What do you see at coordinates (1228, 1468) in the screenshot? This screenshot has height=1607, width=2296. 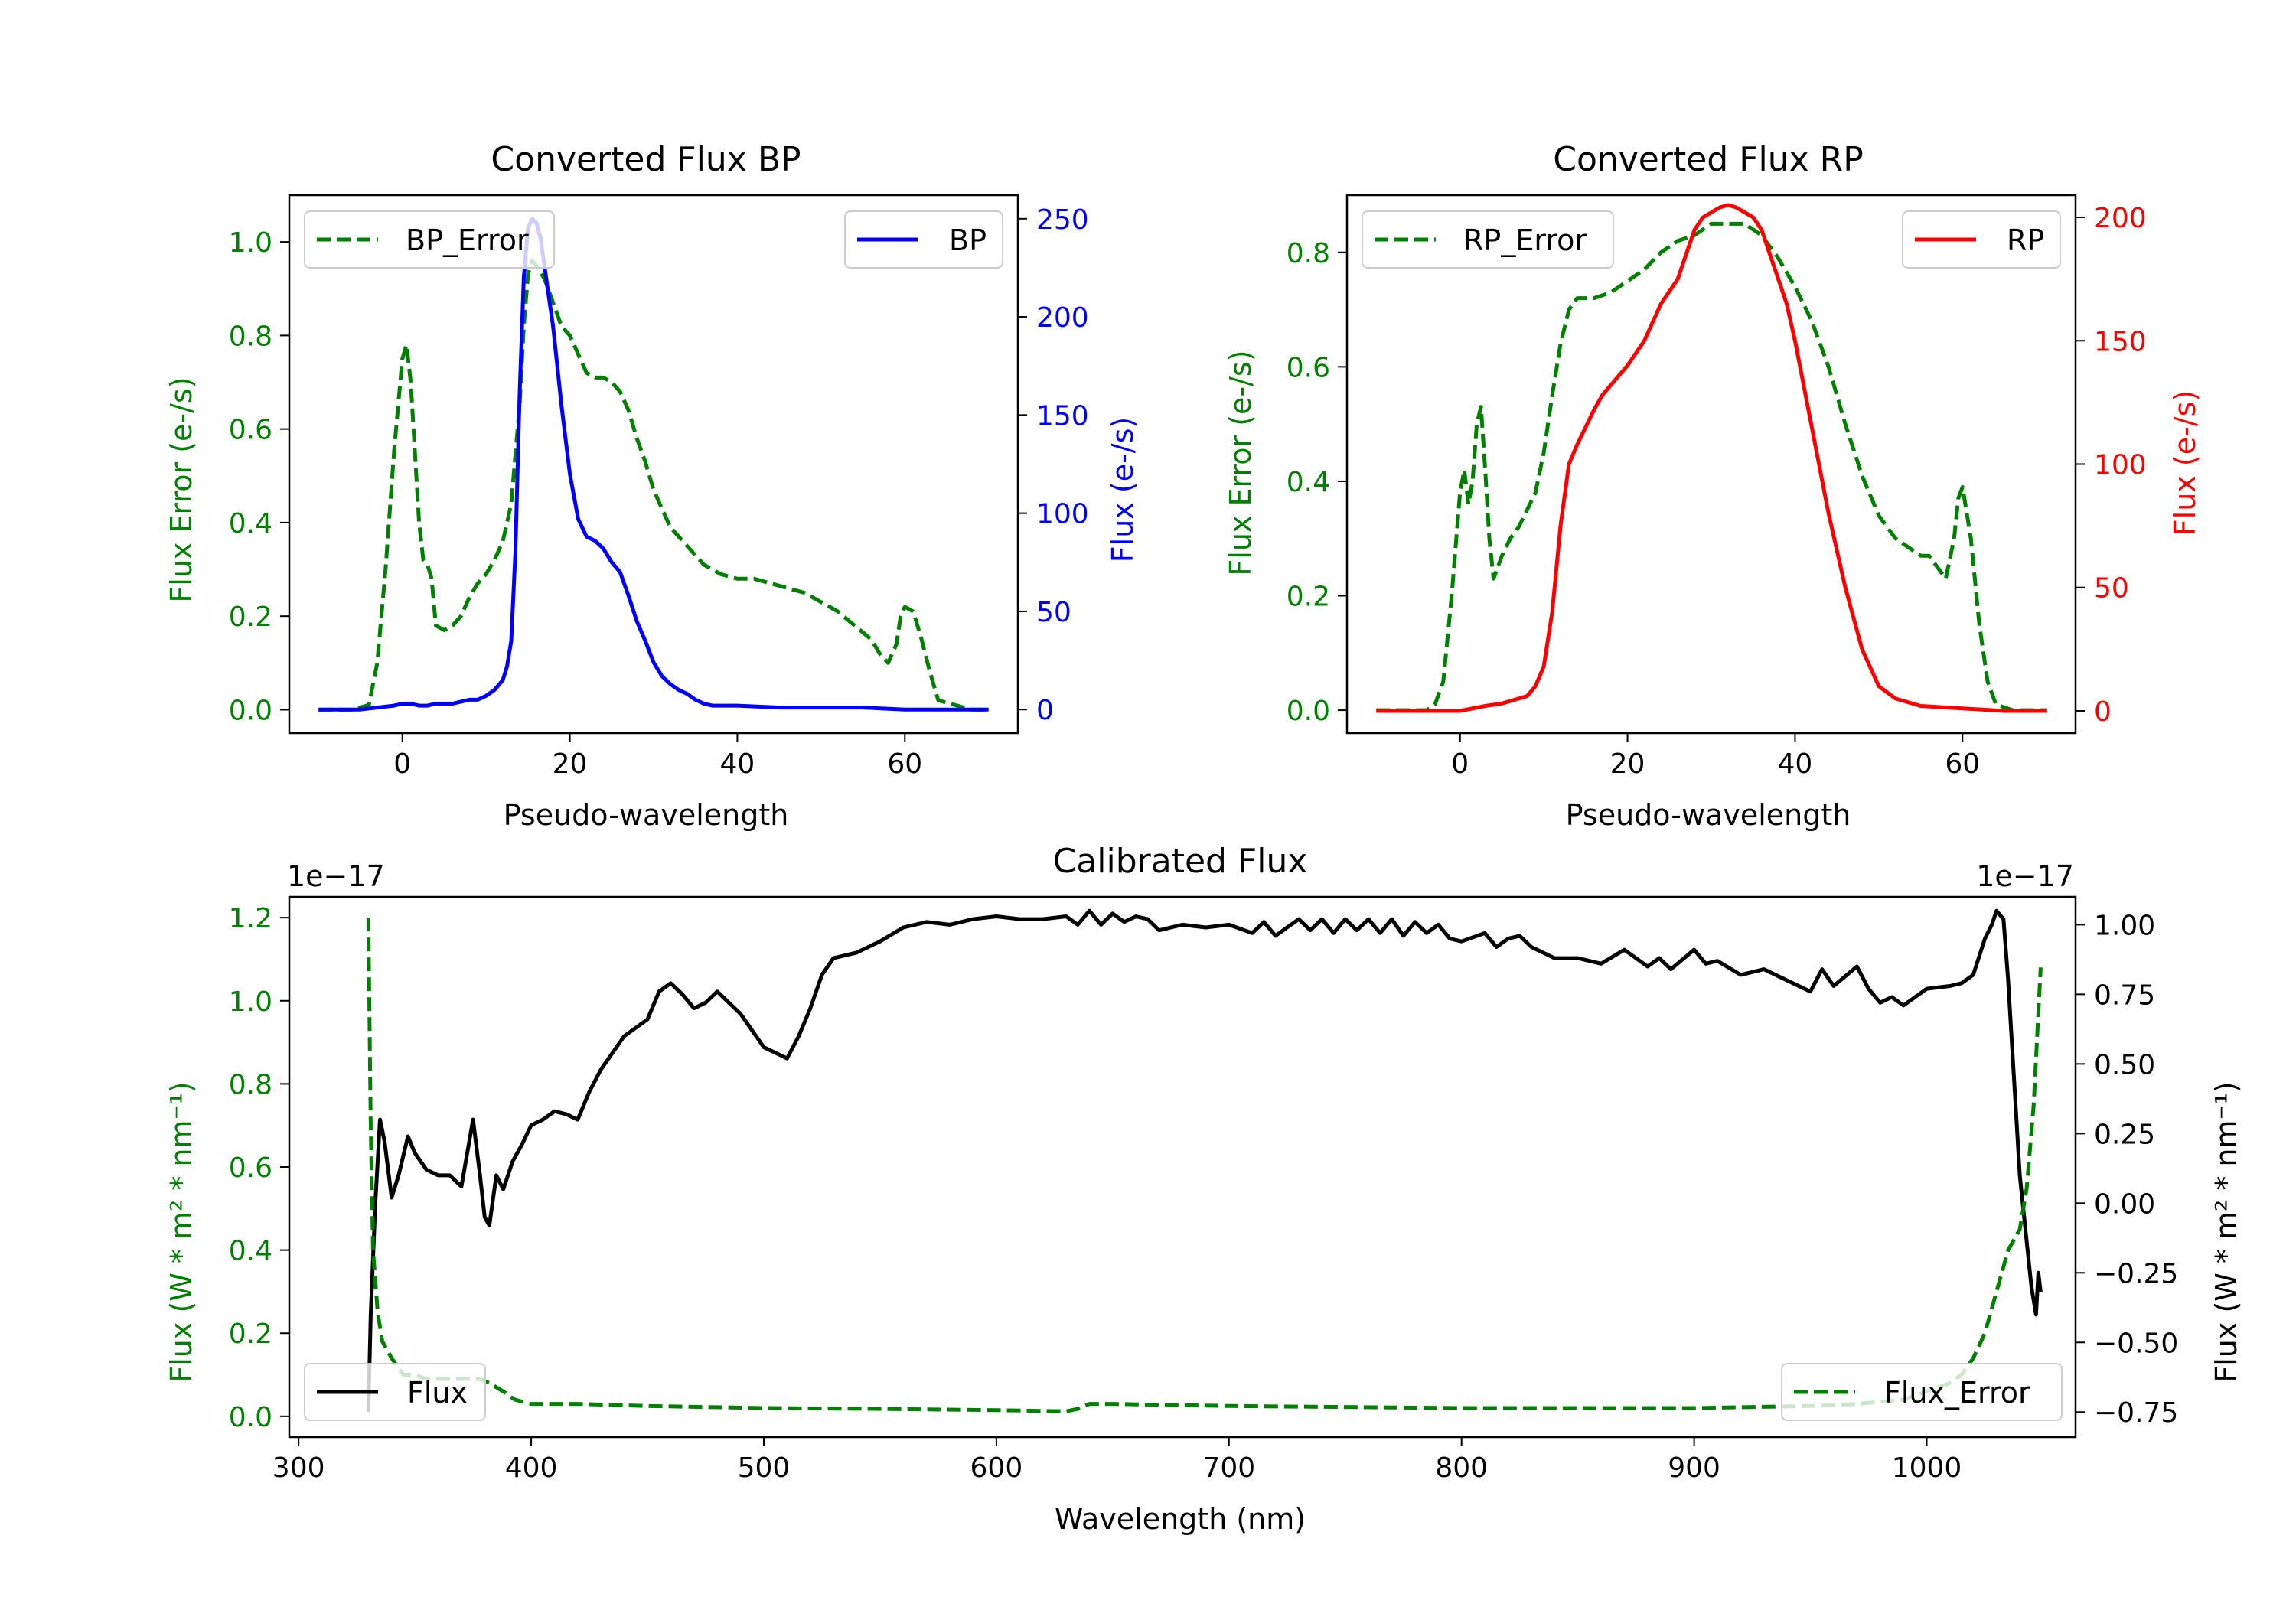 I see `calibrated-x-tick-label: 700` at bounding box center [1228, 1468].